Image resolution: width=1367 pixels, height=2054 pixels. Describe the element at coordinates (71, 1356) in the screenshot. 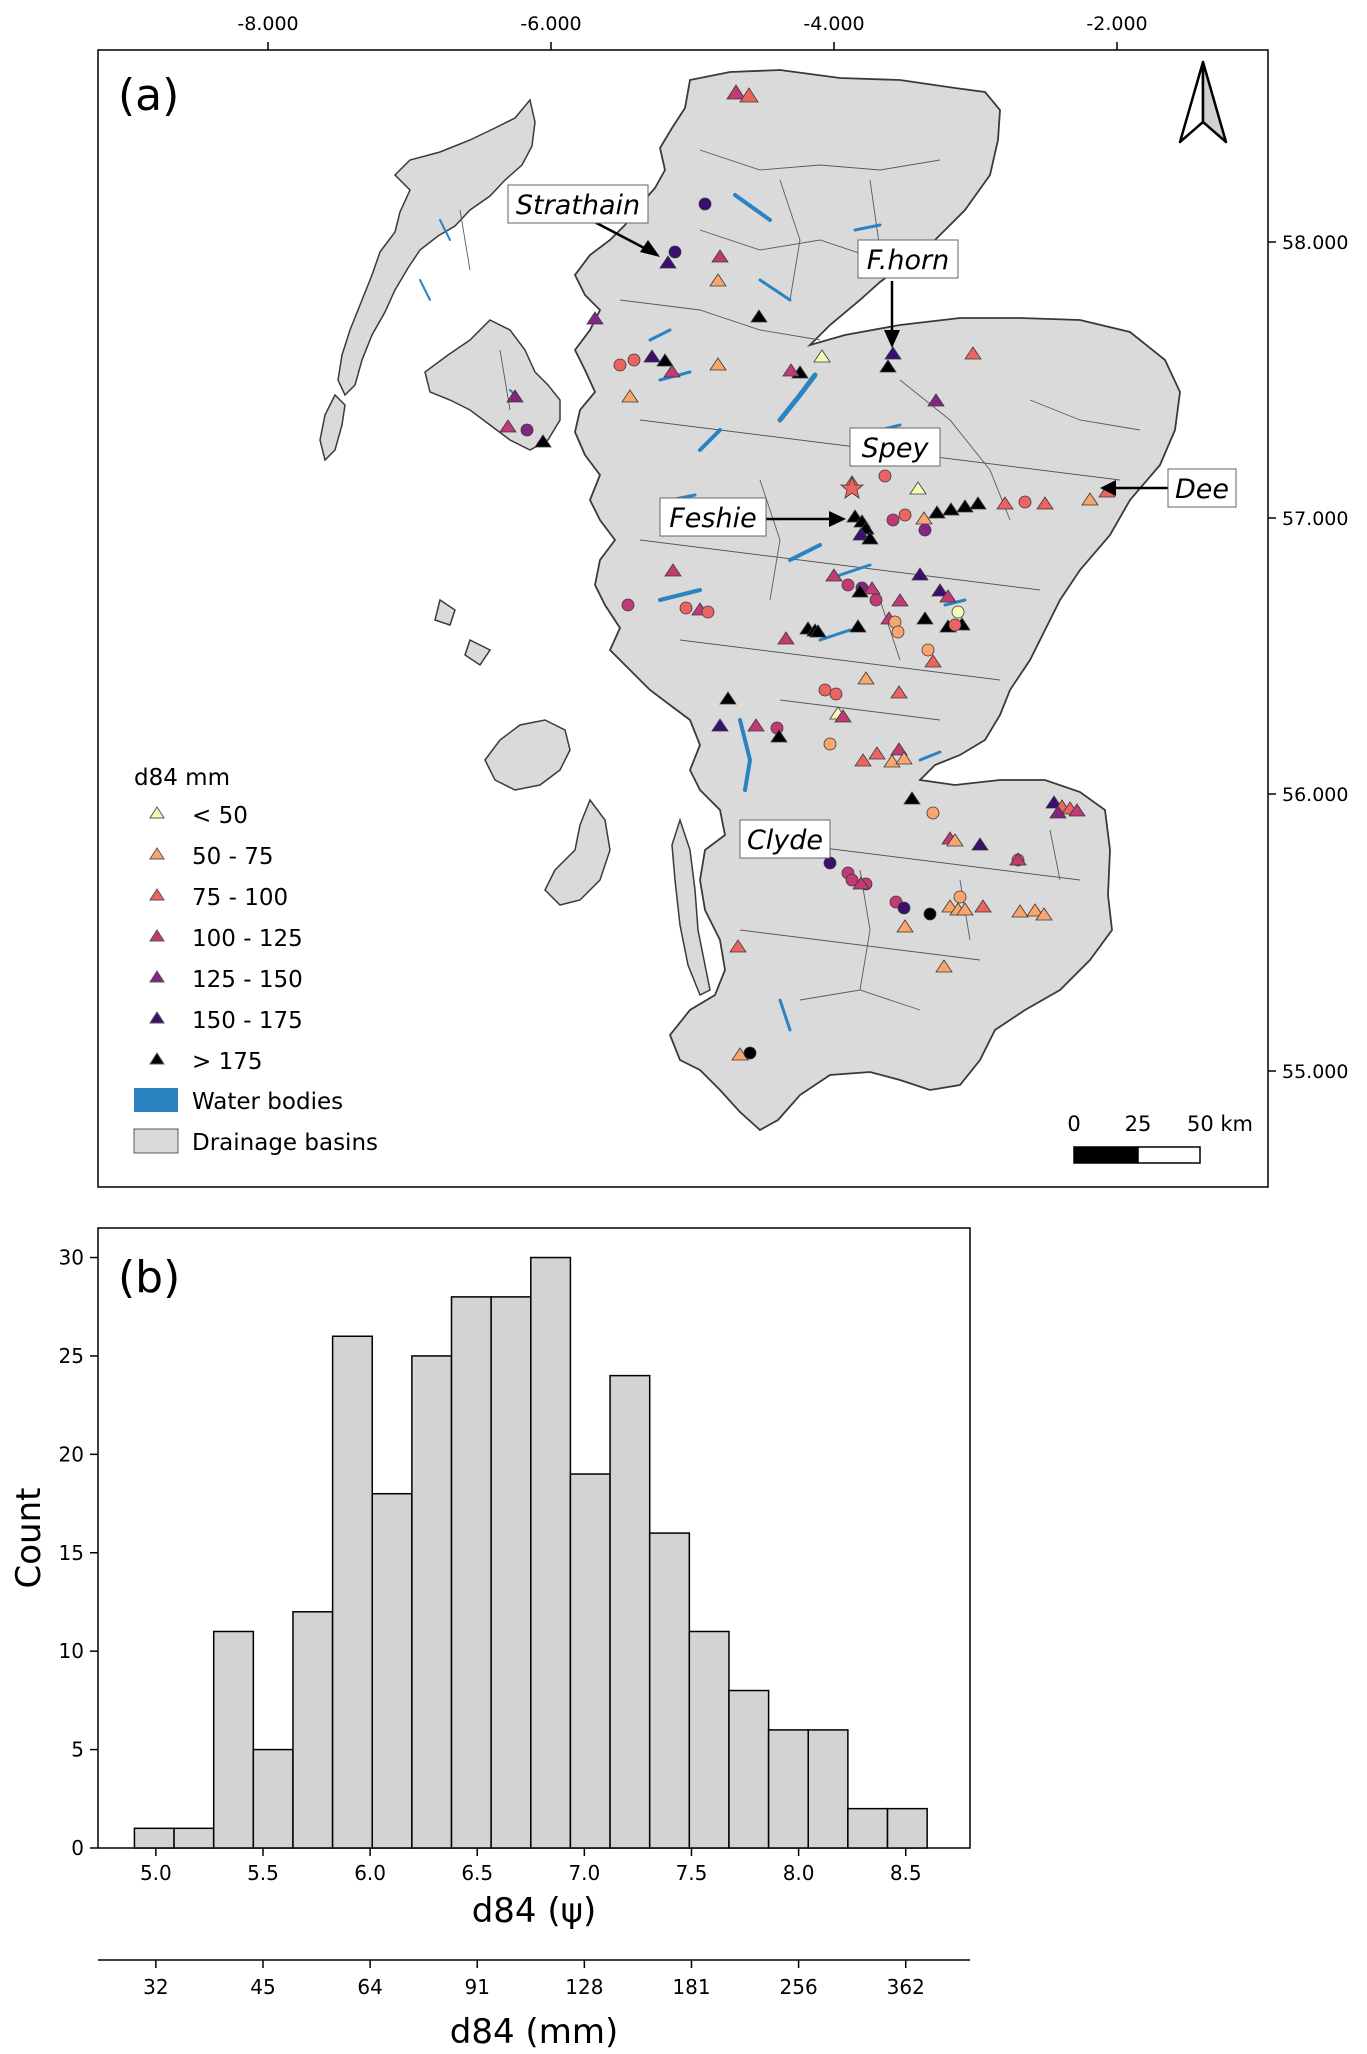

I see `y-tick-label: 25` at that location.